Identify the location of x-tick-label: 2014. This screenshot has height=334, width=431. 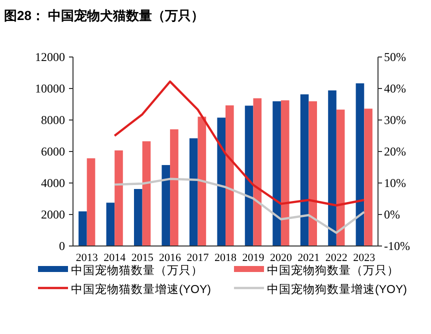
(115, 258).